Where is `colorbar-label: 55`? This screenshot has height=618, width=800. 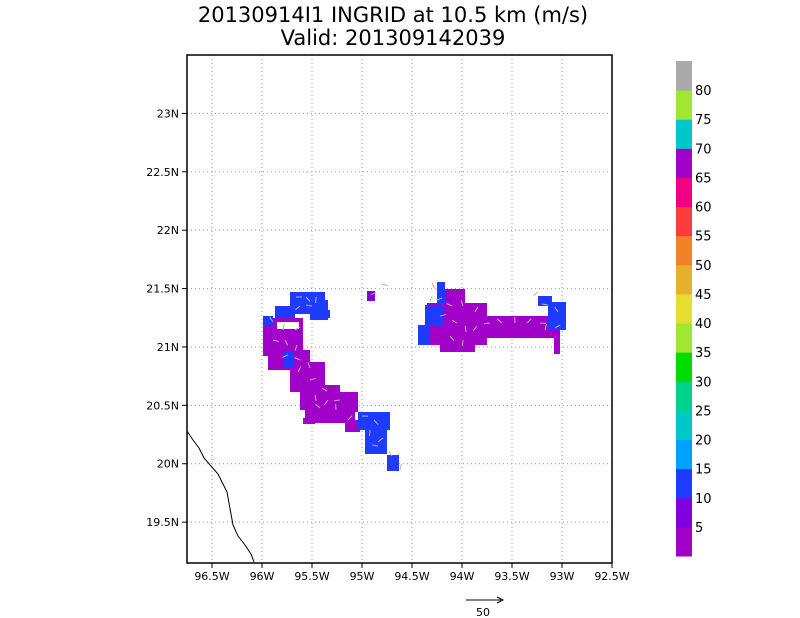 colorbar-label: 55 is located at coordinates (703, 237).